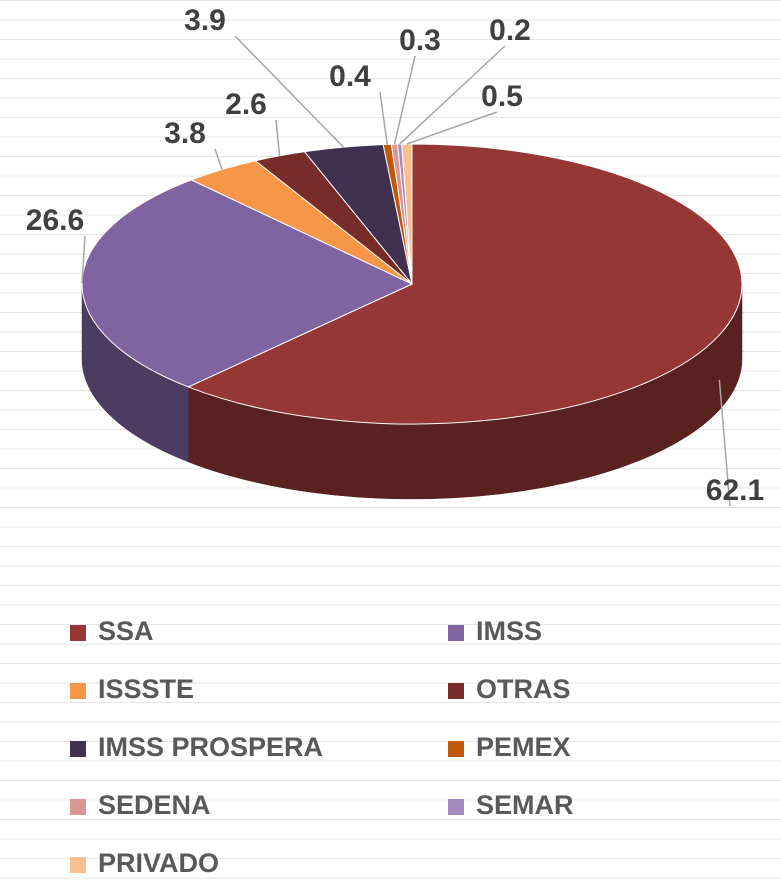  What do you see at coordinates (158, 863) in the screenshot?
I see `legend-label: PRIVADO` at bounding box center [158, 863].